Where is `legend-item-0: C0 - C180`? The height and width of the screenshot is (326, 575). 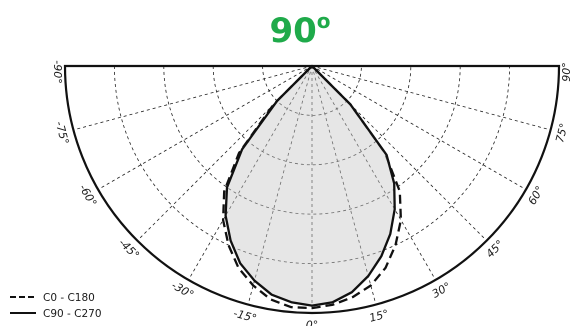 legend-item-0: C0 - C180 is located at coordinates (52, 298).